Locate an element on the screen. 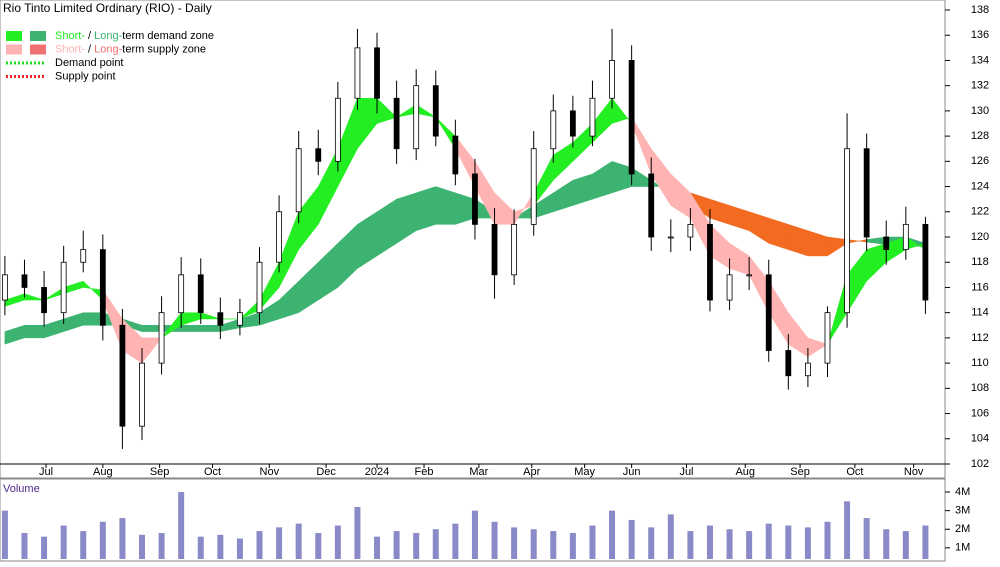  y-tick-label: 106 is located at coordinates (980, 413).